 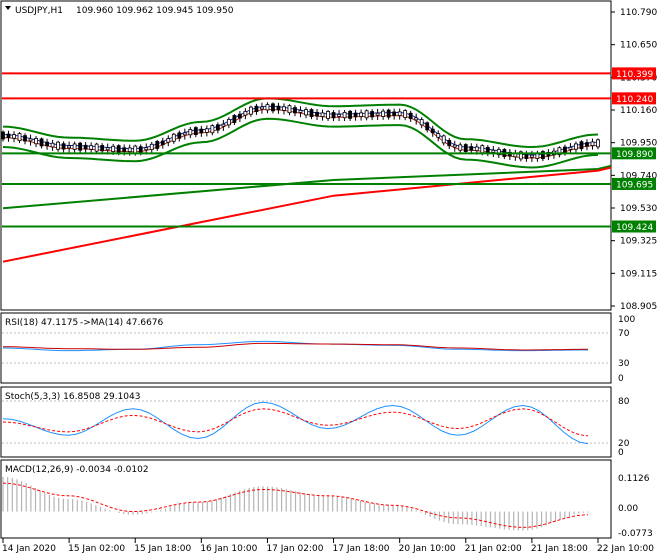 I want to click on dropdown-icon, so click(x=8, y=8).